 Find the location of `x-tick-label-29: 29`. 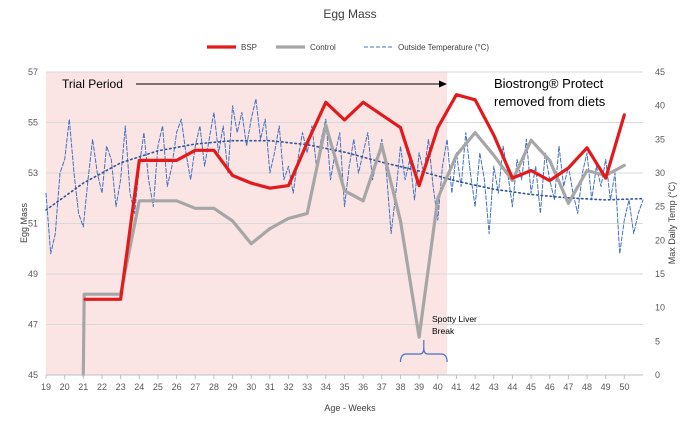

x-tick-label-29: 29 is located at coordinates (233, 387).